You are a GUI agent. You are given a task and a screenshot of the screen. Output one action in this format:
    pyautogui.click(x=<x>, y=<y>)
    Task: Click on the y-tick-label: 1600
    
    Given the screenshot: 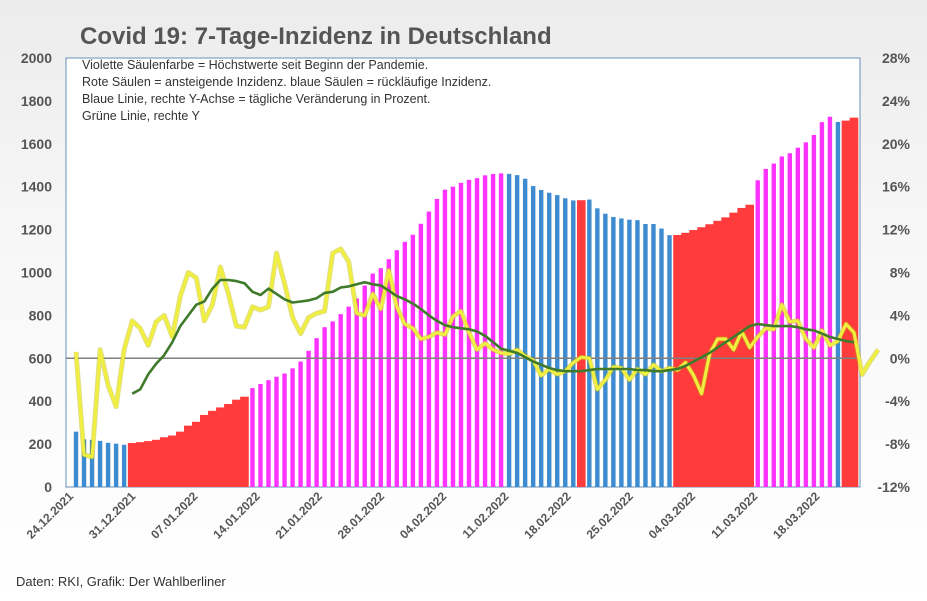 What is the action you would take?
    pyautogui.click(x=36, y=144)
    